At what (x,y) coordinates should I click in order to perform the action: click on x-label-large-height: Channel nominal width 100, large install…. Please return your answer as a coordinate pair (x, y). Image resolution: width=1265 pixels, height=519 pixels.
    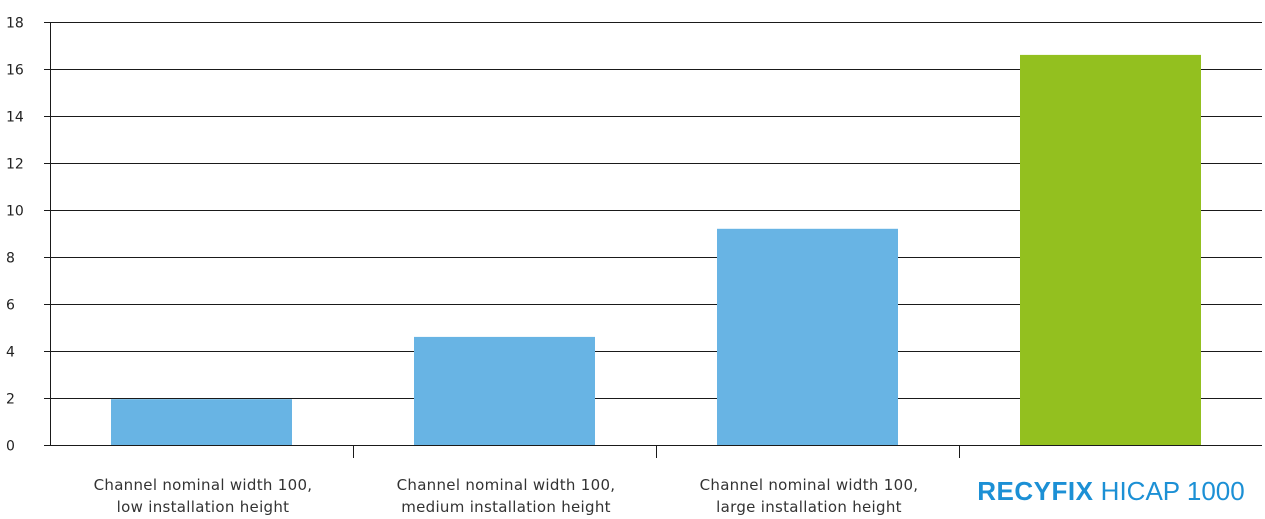
    Looking at the image, I should click on (809, 496).